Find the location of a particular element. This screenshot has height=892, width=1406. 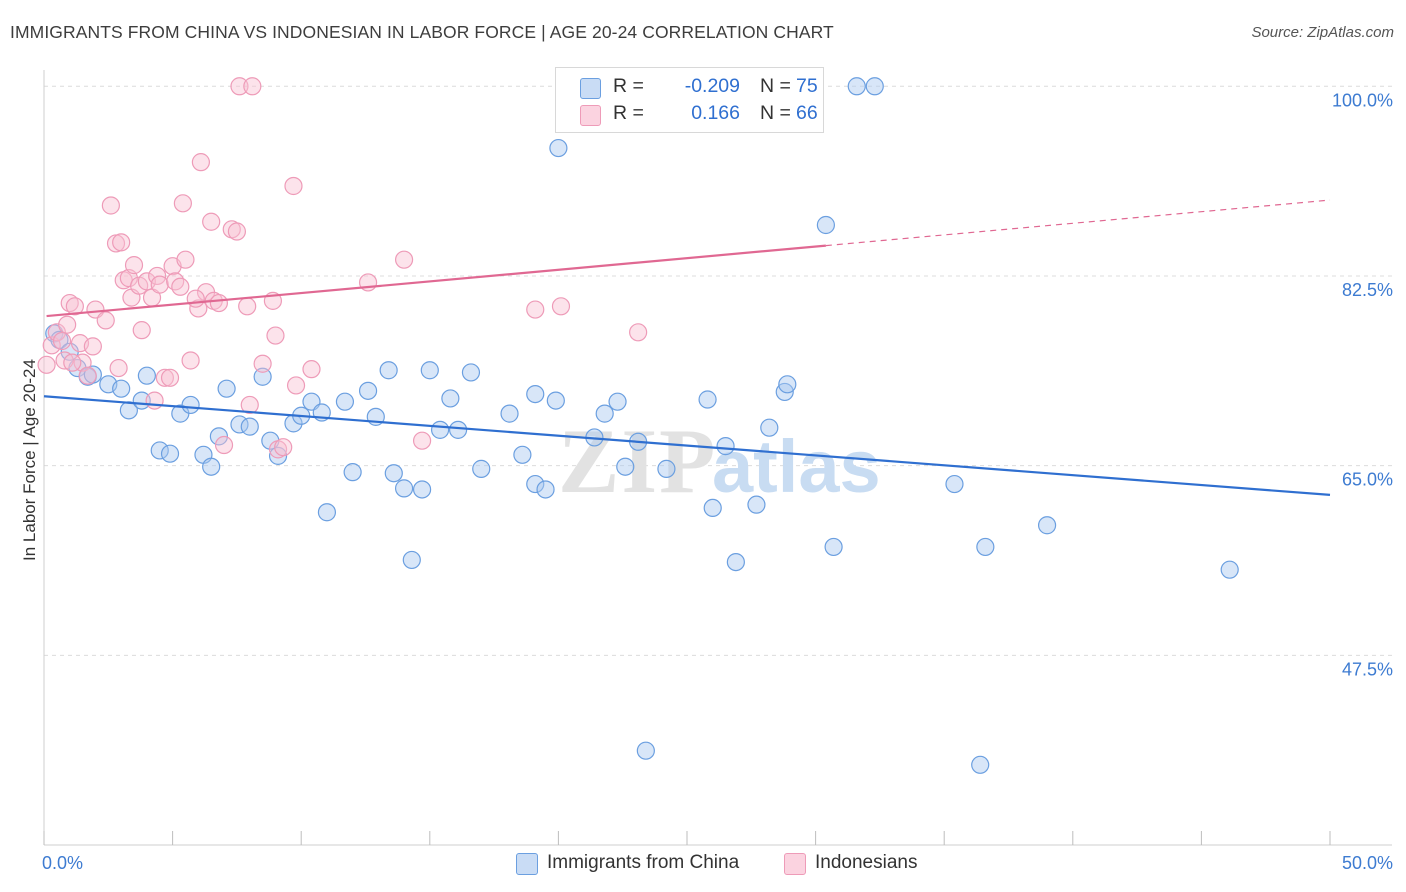

bottom-legend-swatch-indonesians is located at coordinates (795, 864).